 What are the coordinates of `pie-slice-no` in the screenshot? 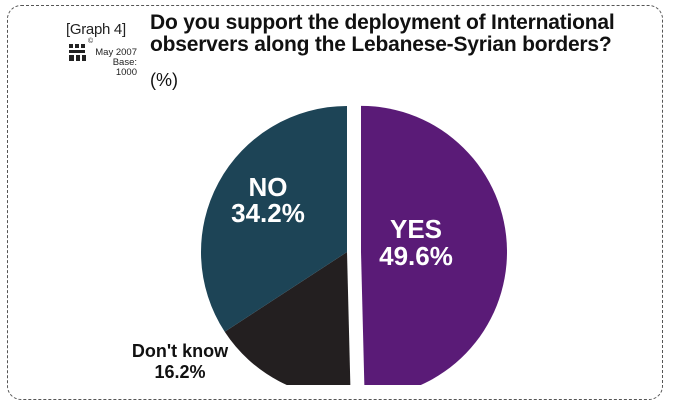 It's located at (273, 218).